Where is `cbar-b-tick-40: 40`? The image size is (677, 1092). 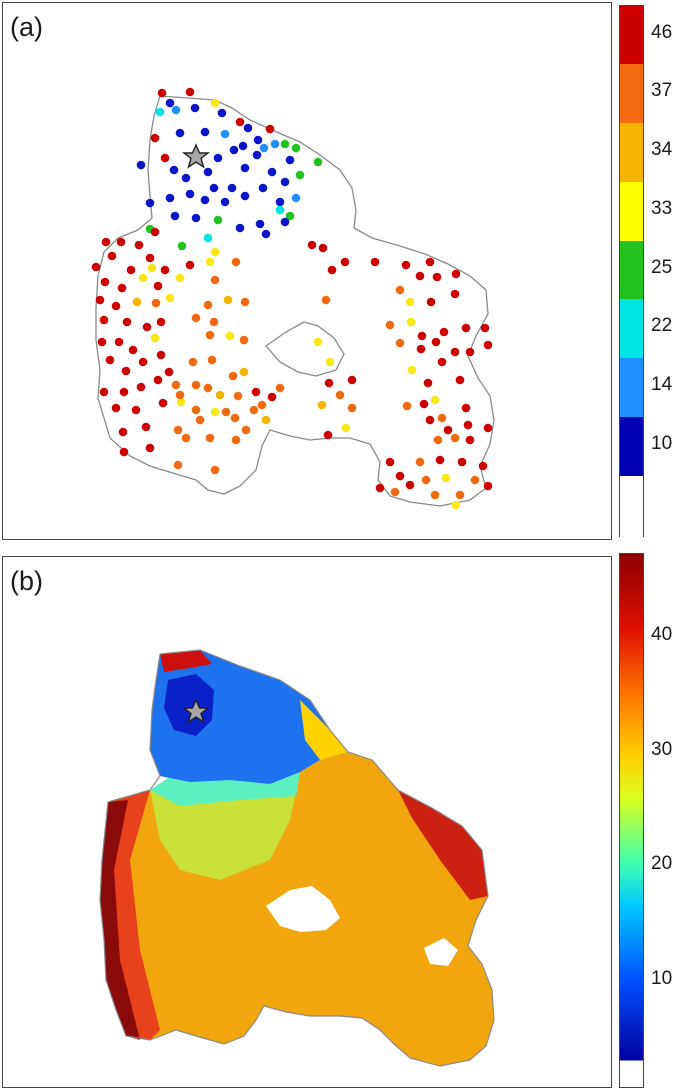
cbar-b-tick-40: 40 is located at coordinates (662, 634).